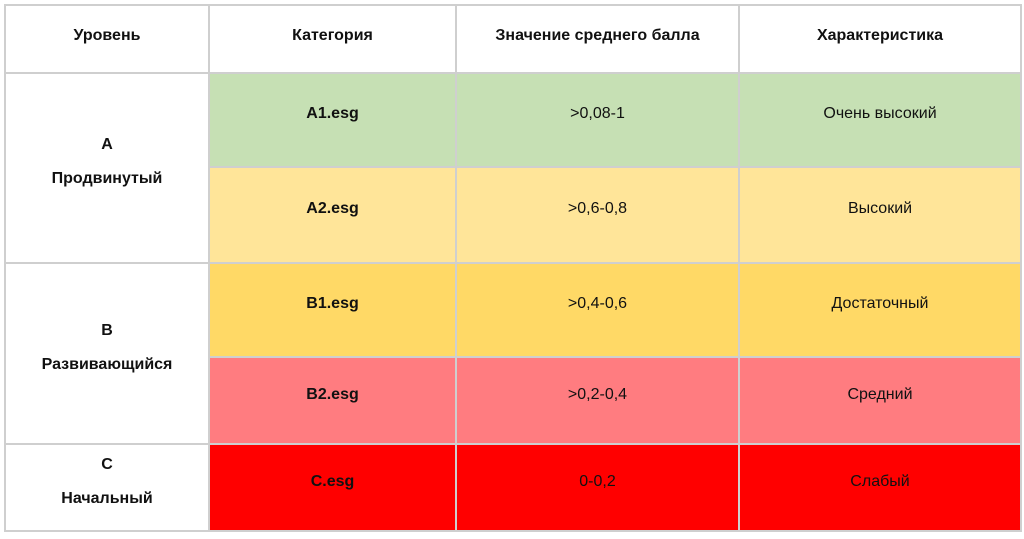 The image size is (1024, 539). I want to click on level-code: C, so click(107, 464).